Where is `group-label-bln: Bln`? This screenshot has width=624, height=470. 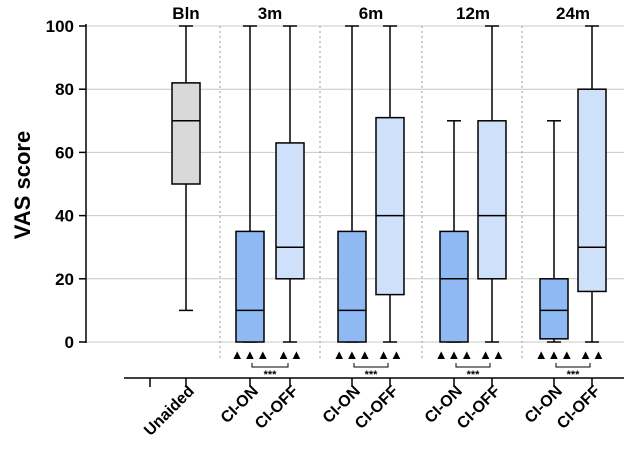
group-label-bln: Bln is located at coordinates (185, 13).